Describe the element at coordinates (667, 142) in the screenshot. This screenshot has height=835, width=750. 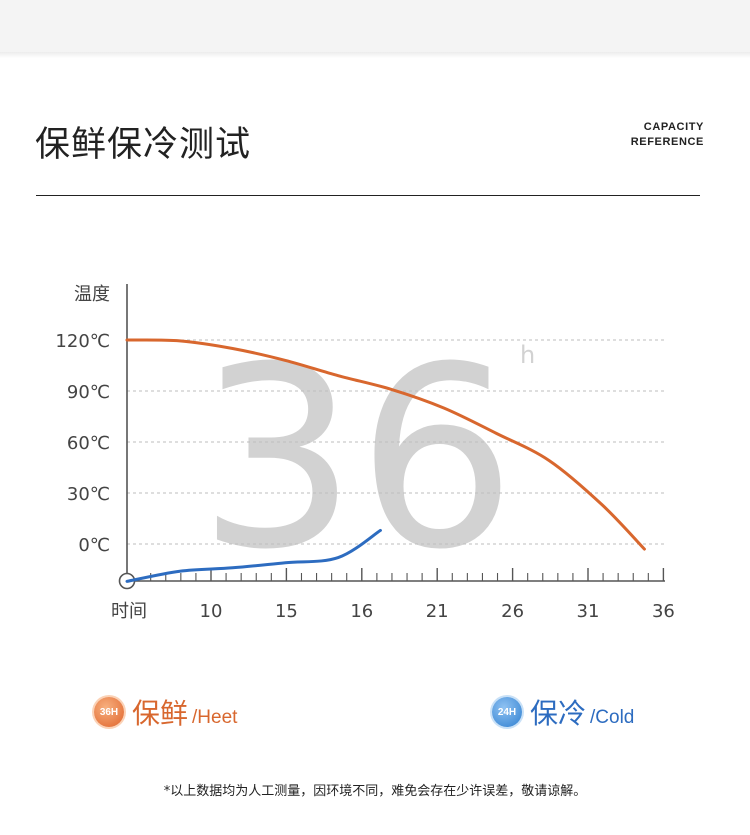
I see `capacity-line-2: REFERENCE` at that location.